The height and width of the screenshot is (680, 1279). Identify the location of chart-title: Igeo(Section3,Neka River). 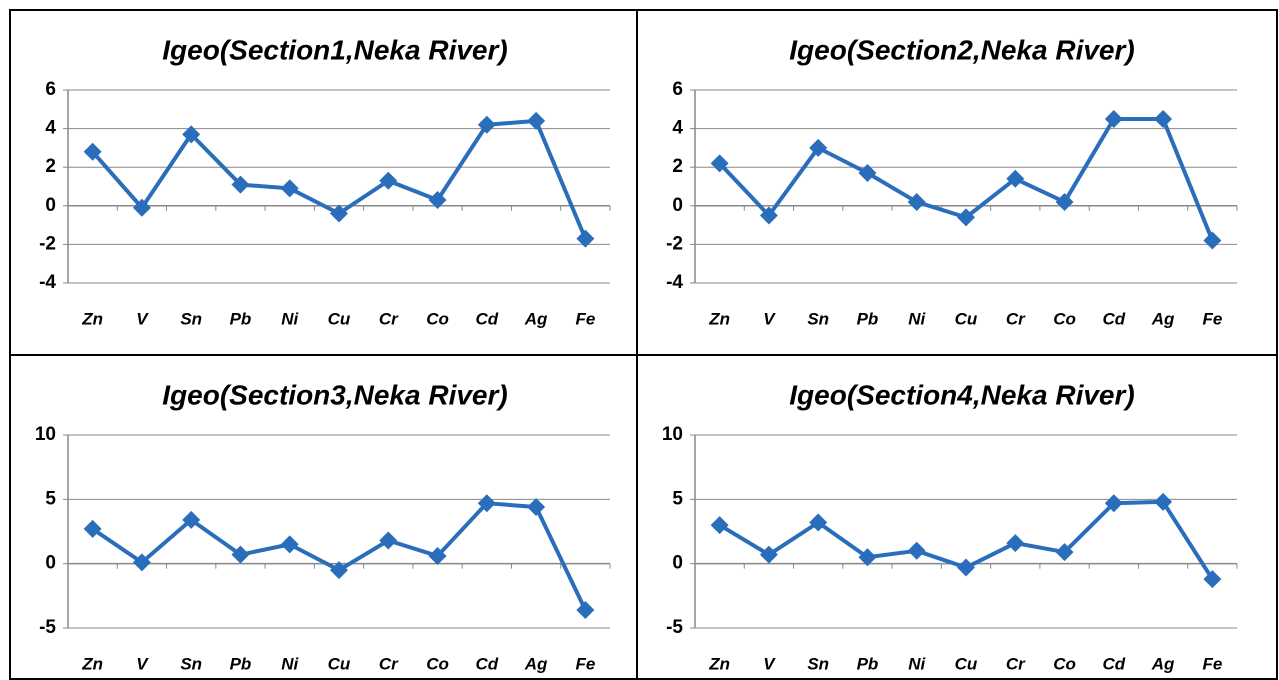
(334, 394).